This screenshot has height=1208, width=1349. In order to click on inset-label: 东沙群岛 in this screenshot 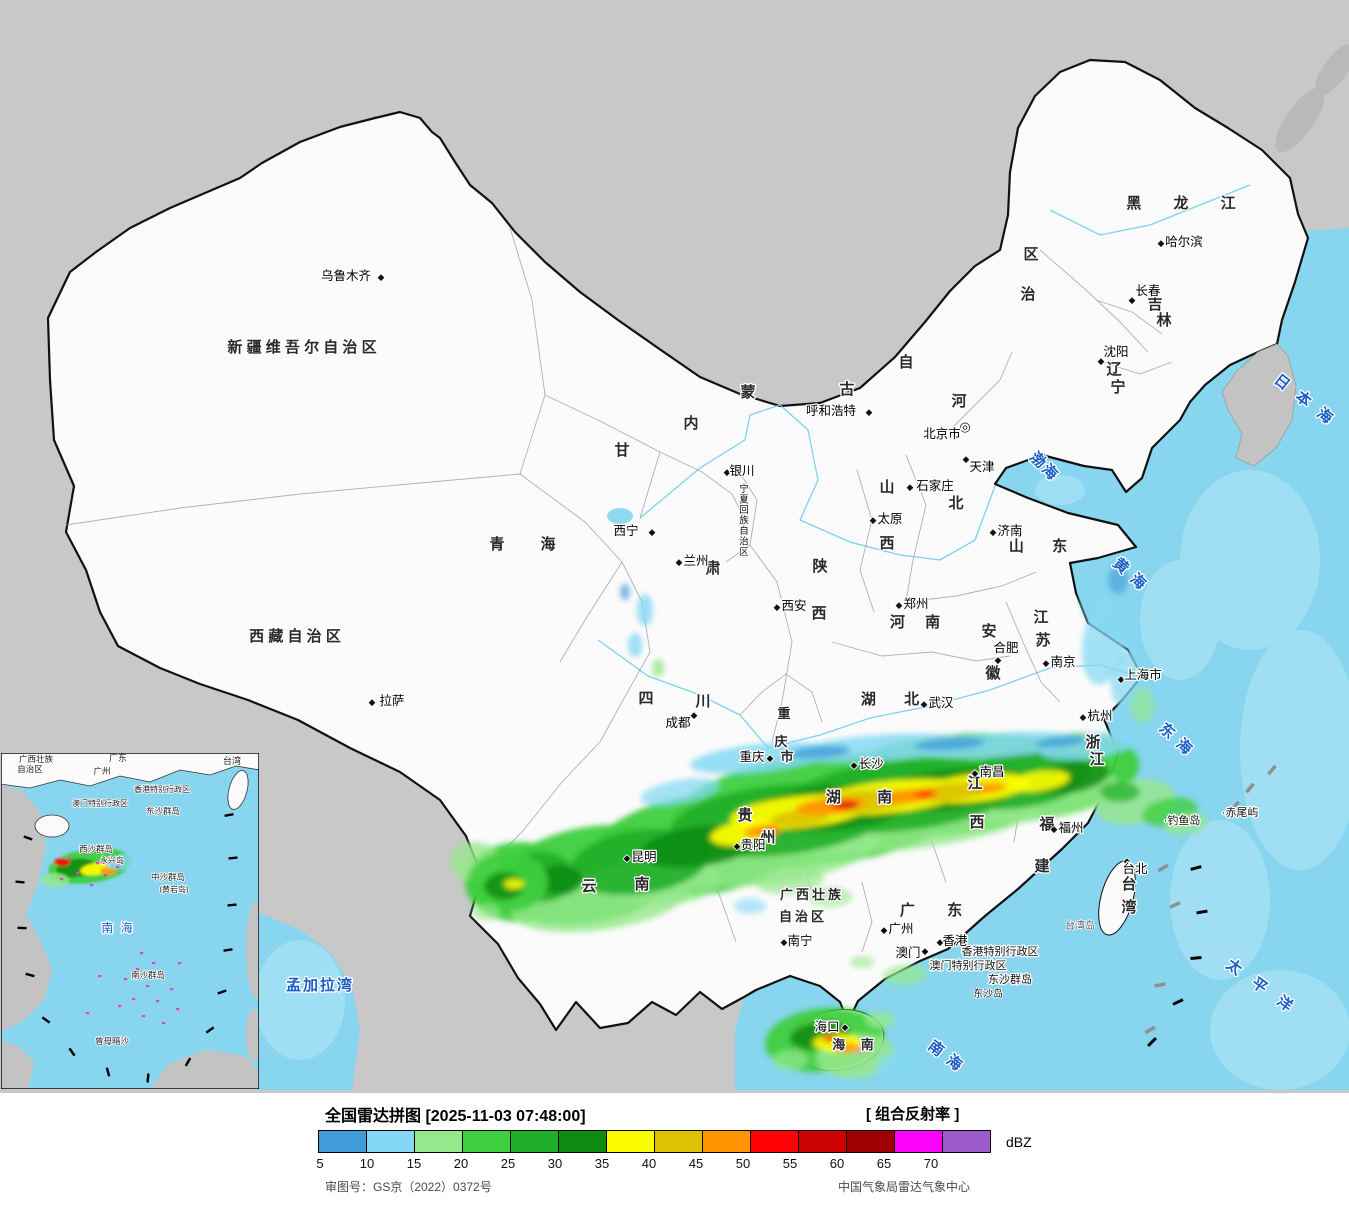, I will do `click(163, 811)`.